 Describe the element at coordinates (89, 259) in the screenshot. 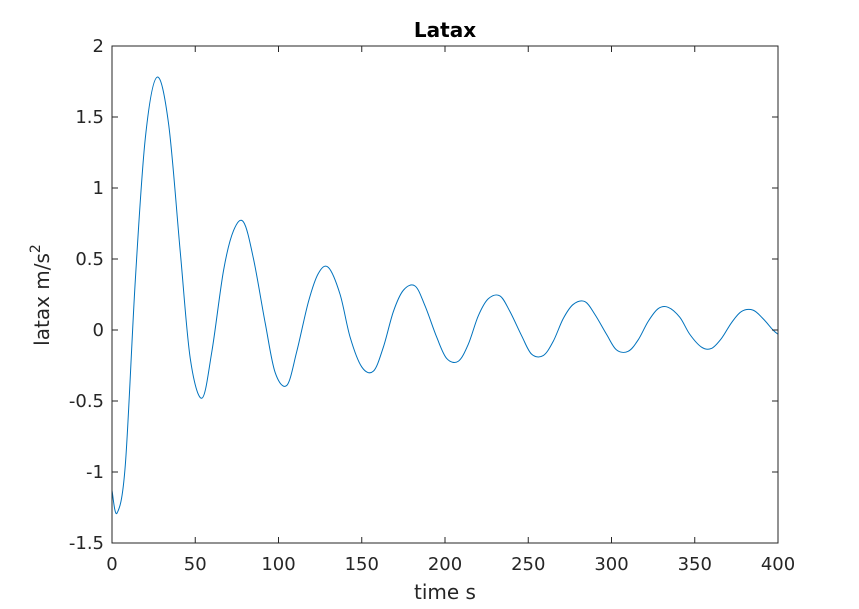

I see `y-tick-label: 0.5` at that location.